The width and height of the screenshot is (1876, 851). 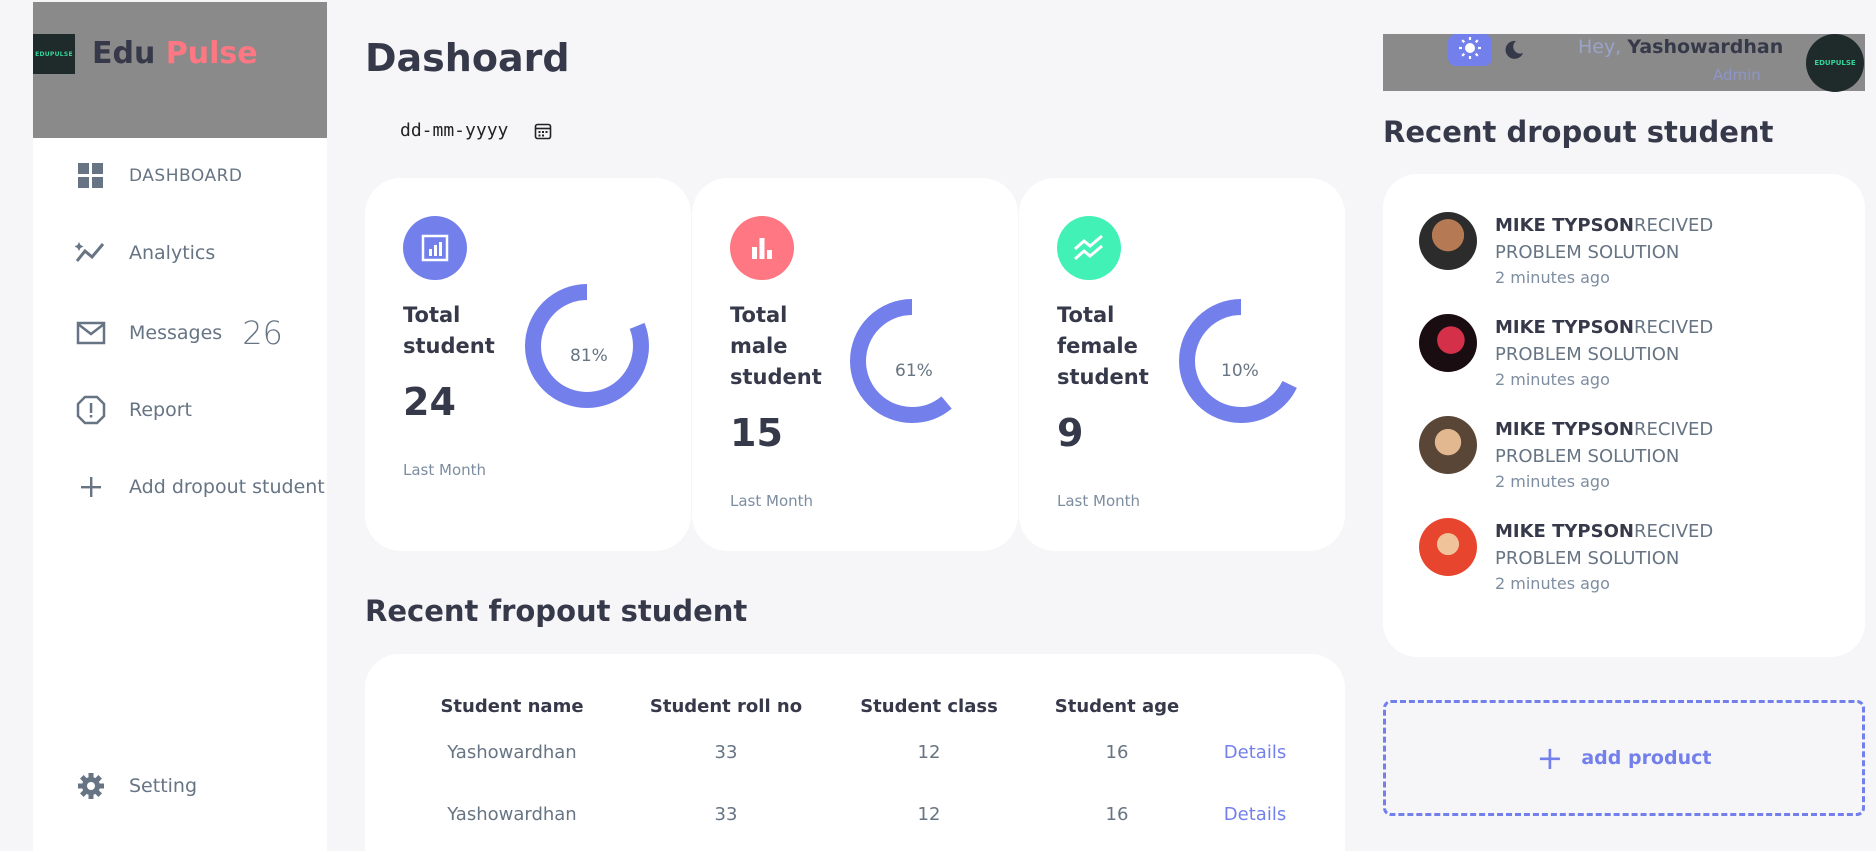 What do you see at coordinates (54, 54) in the screenshot?
I see `brand-logo-text: EDUPULSE` at bounding box center [54, 54].